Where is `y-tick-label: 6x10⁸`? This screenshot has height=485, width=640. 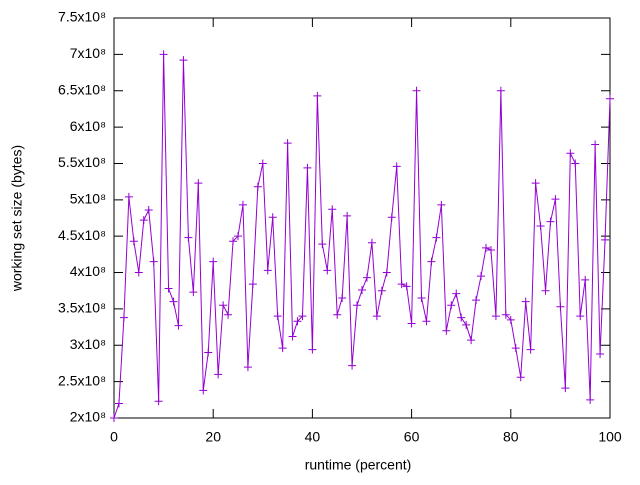
y-tick-label: 6x10⁸ is located at coordinates (88, 126).